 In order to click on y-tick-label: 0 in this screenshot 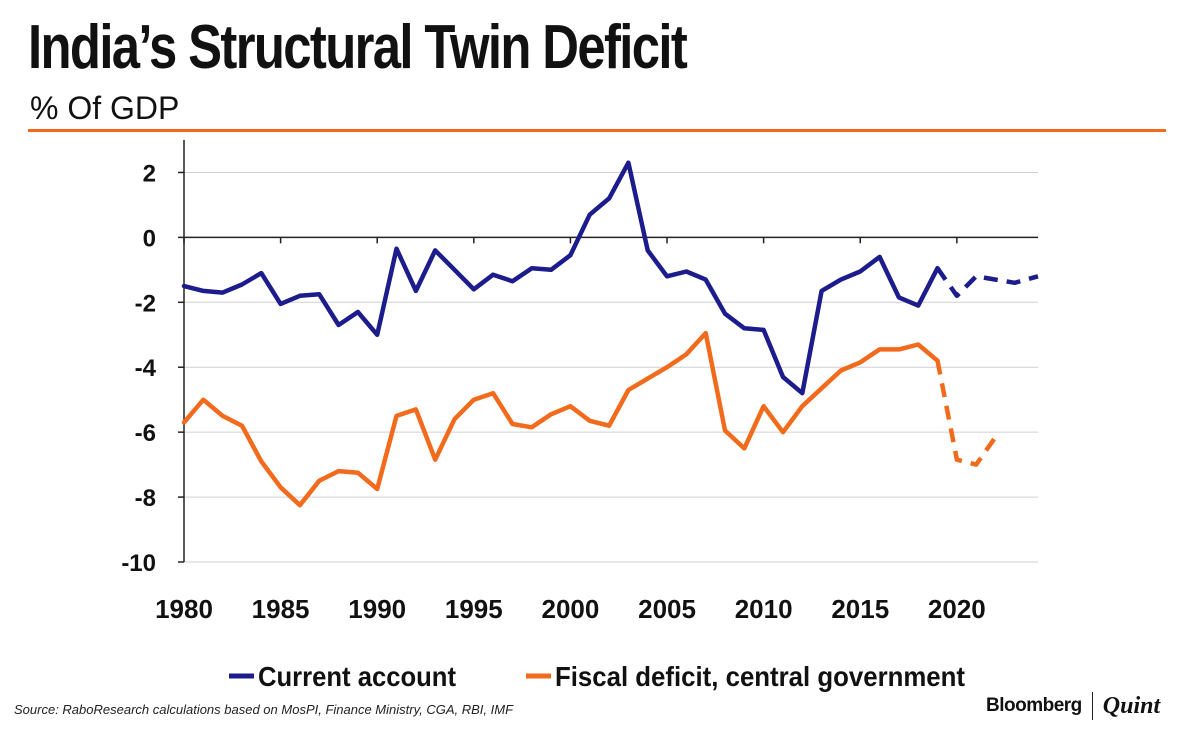, I will do `click(149, 238)`.